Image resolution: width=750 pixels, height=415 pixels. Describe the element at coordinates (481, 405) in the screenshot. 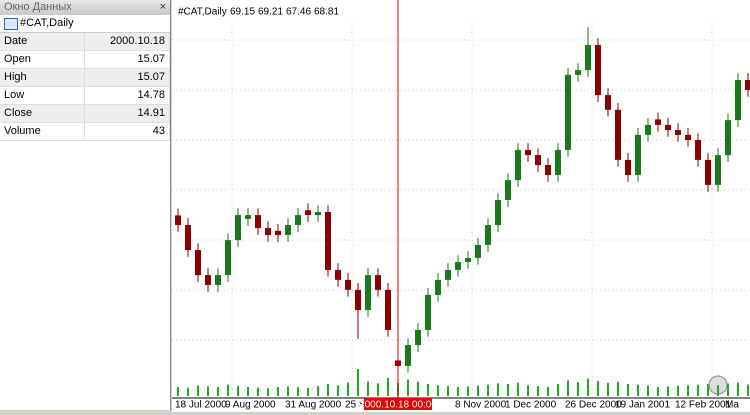

I see `x-tick-label: 8 Nov 2000` at that location.